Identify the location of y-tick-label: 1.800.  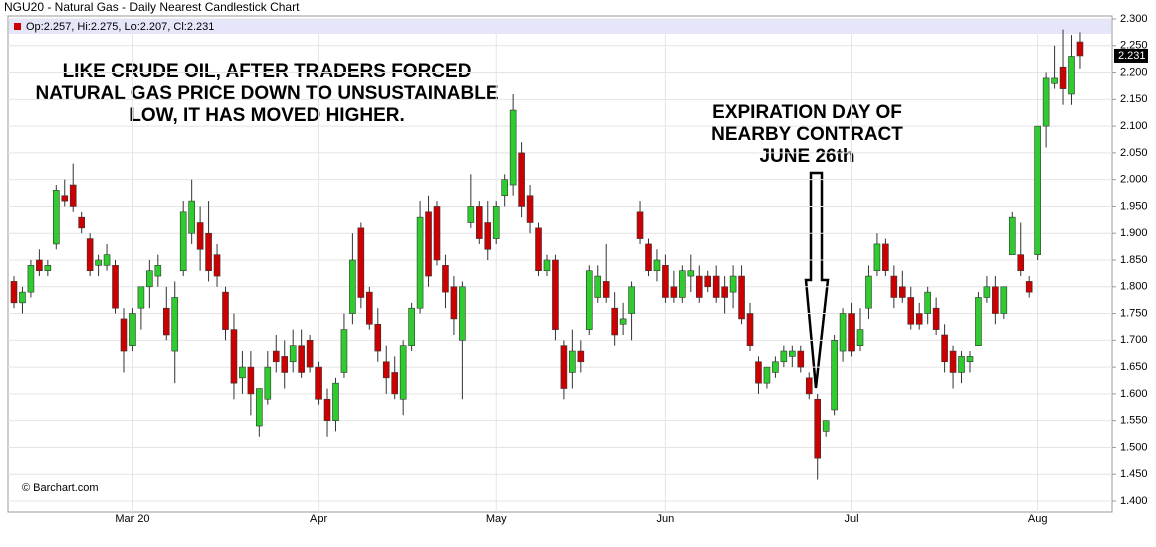
(1134, 287).